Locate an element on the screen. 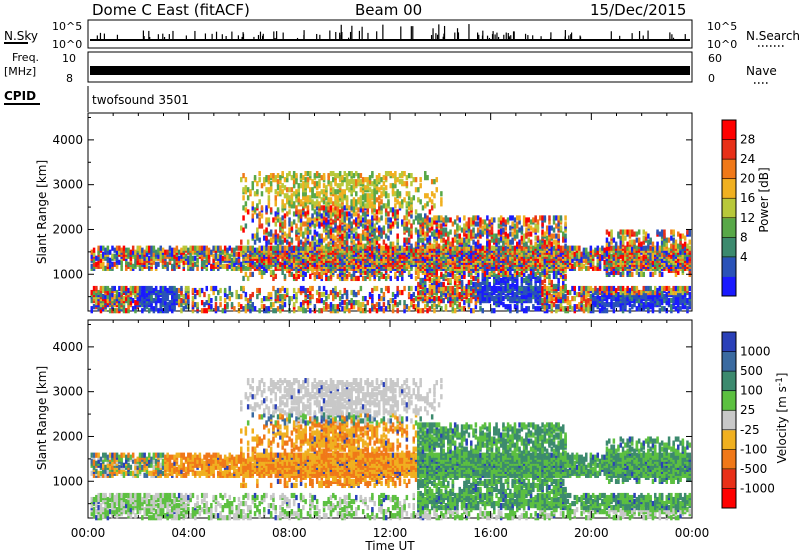  nsearch-label: N.Search is located at coordinates (773, 36).